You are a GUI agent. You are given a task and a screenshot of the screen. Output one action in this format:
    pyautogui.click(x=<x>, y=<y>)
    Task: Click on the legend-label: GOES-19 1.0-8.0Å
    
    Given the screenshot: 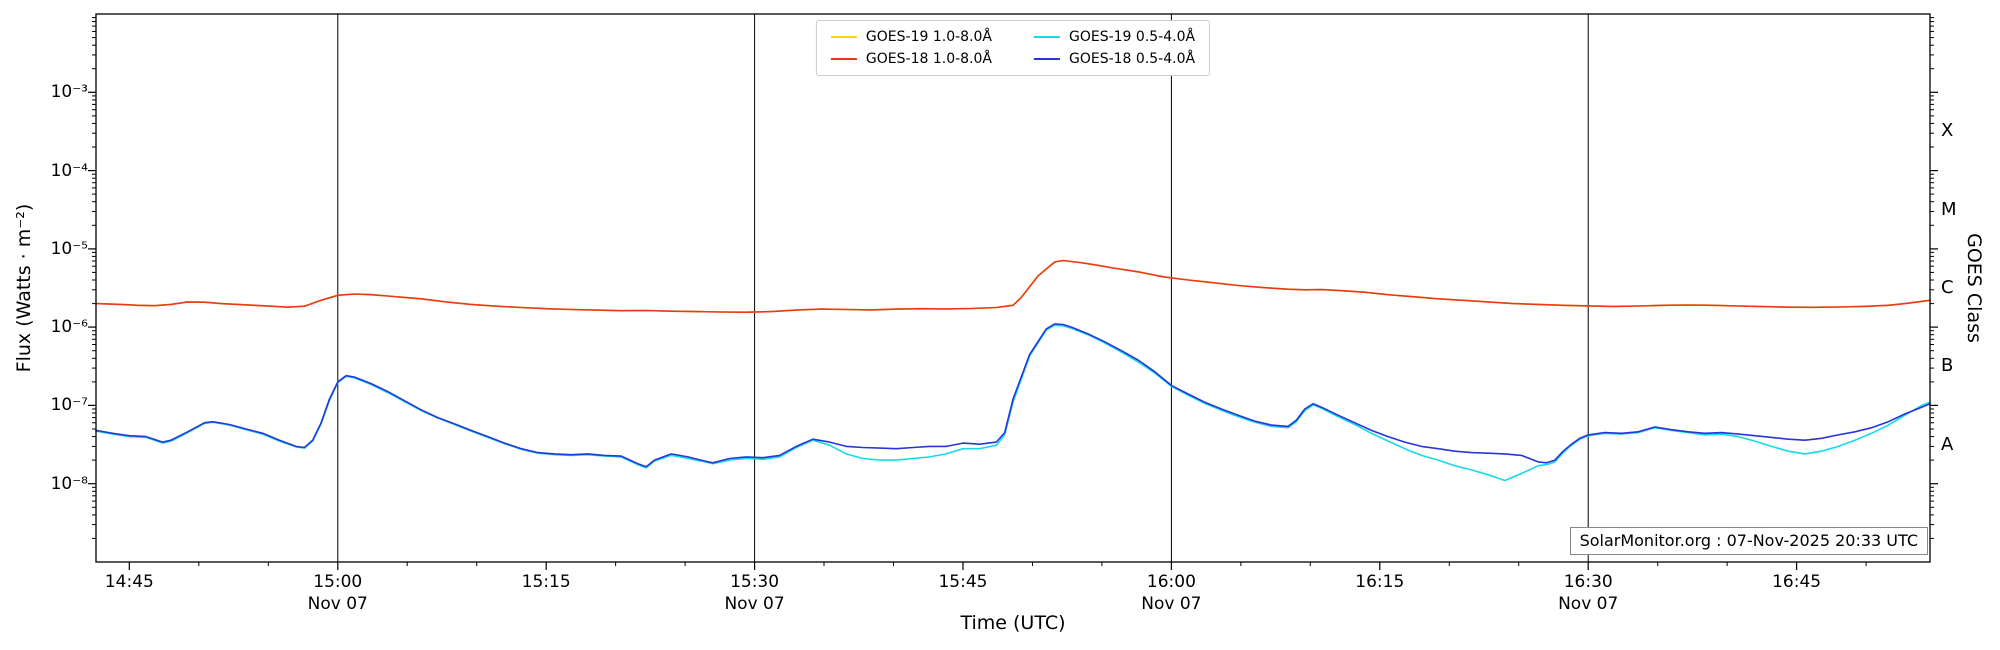 What is the action you would take?
    pyautogui.click(x=928, y=37)
    